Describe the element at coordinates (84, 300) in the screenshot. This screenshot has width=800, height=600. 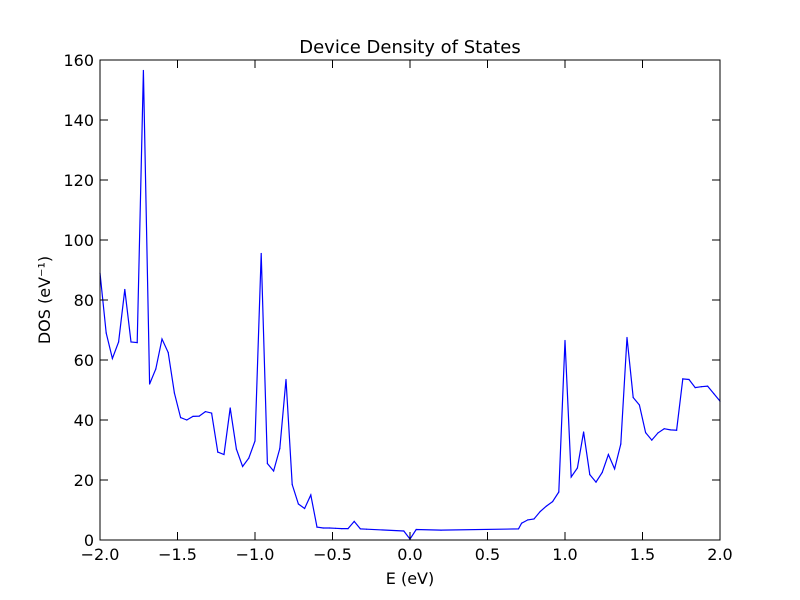
I see `y-tick-label: 80` at that location.